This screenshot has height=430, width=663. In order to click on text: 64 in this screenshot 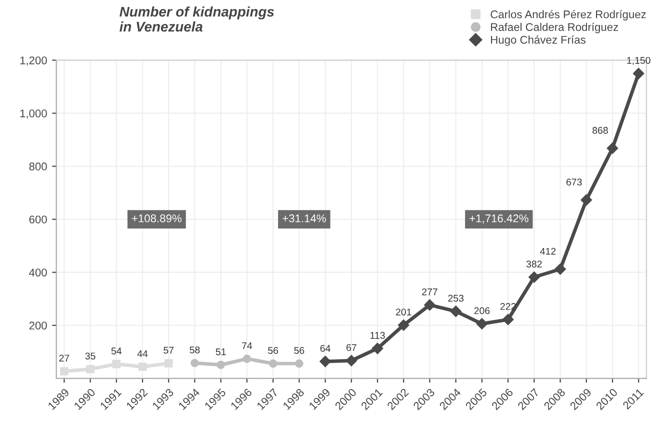, I will do `click(325, 348)`.